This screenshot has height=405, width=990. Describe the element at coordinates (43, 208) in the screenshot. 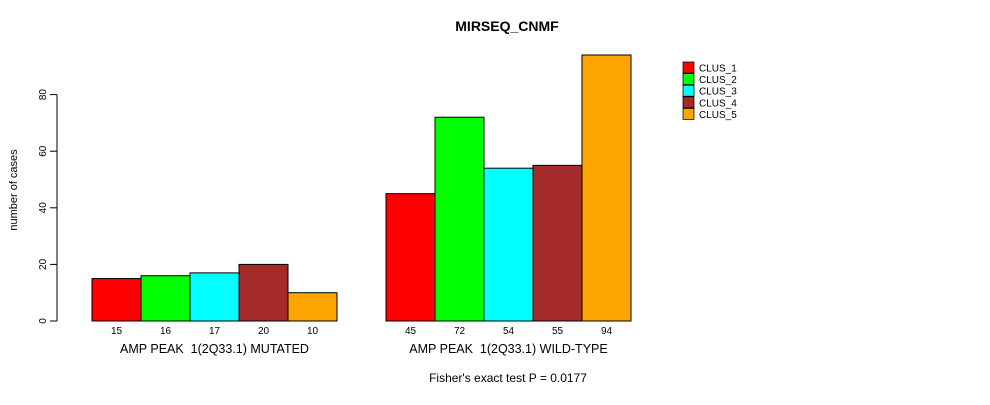

I see `y-tick-label: 40` at that location.